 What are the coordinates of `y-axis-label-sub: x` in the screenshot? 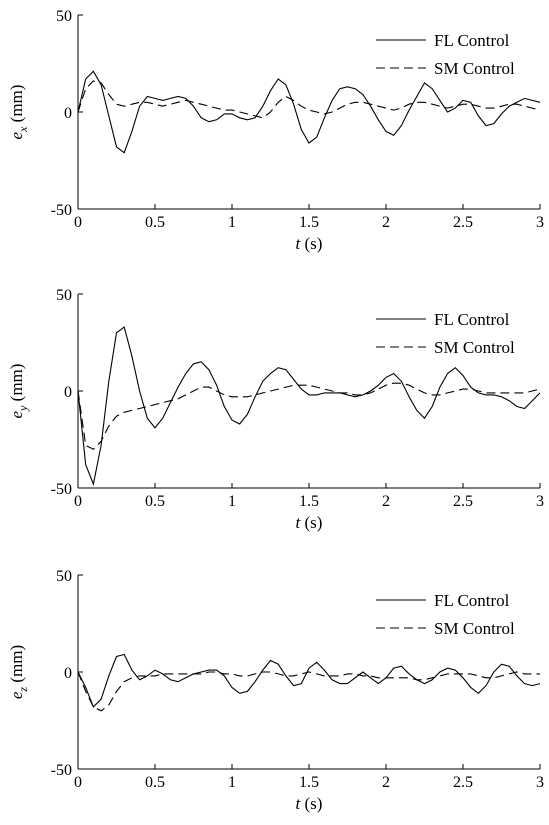 It's located at (23, 129).